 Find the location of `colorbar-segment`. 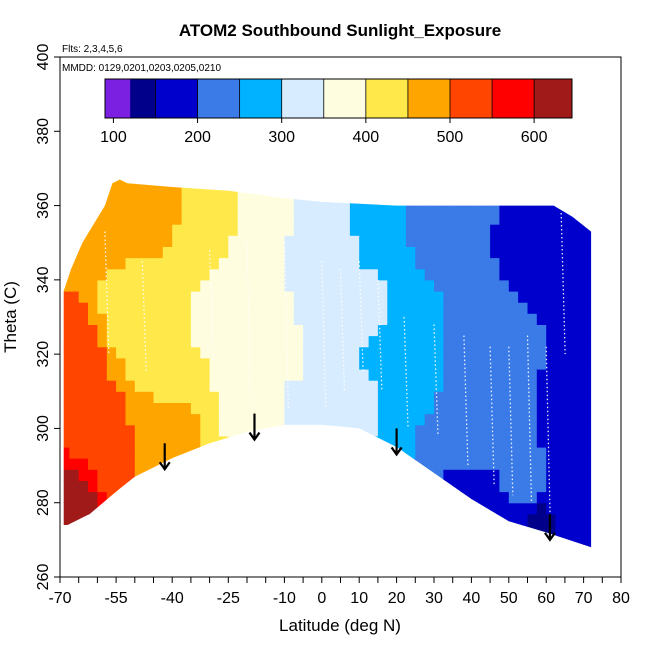

colorbar-segment is located at coordinates (429, 98).